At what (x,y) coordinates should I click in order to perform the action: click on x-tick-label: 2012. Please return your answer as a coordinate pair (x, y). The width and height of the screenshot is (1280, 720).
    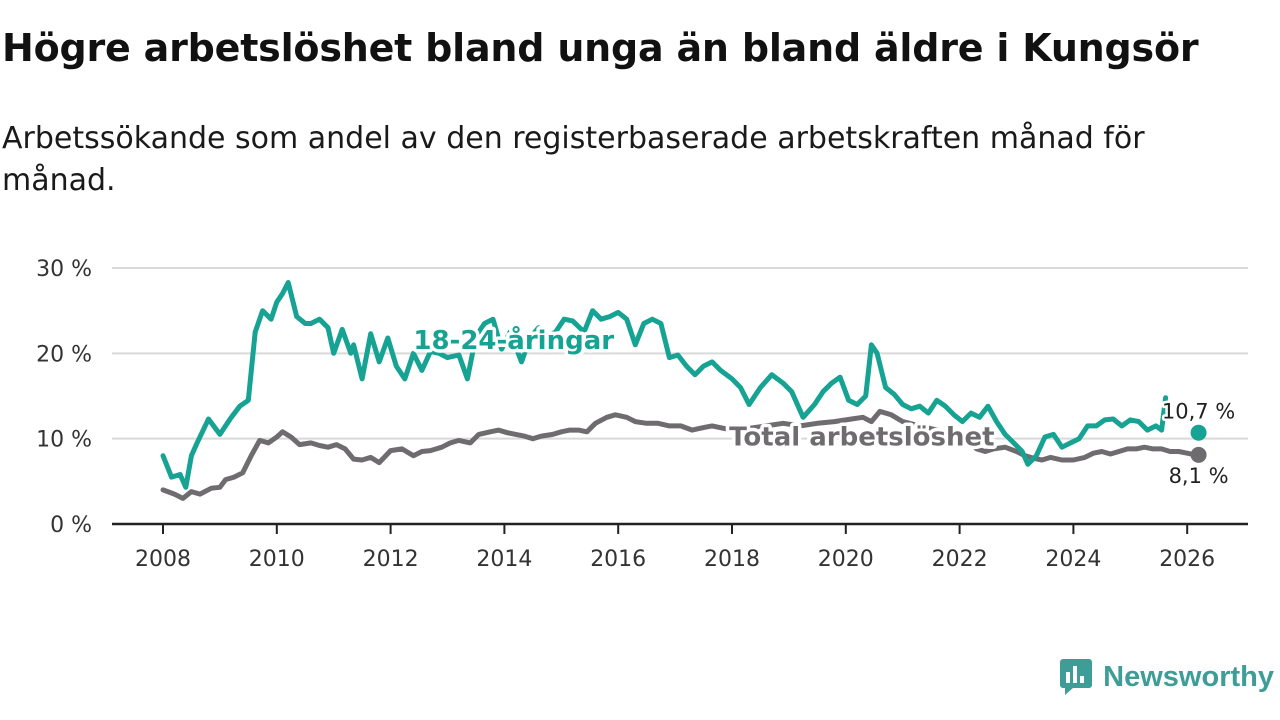
    Looking at the image, I should click on (391, 559).